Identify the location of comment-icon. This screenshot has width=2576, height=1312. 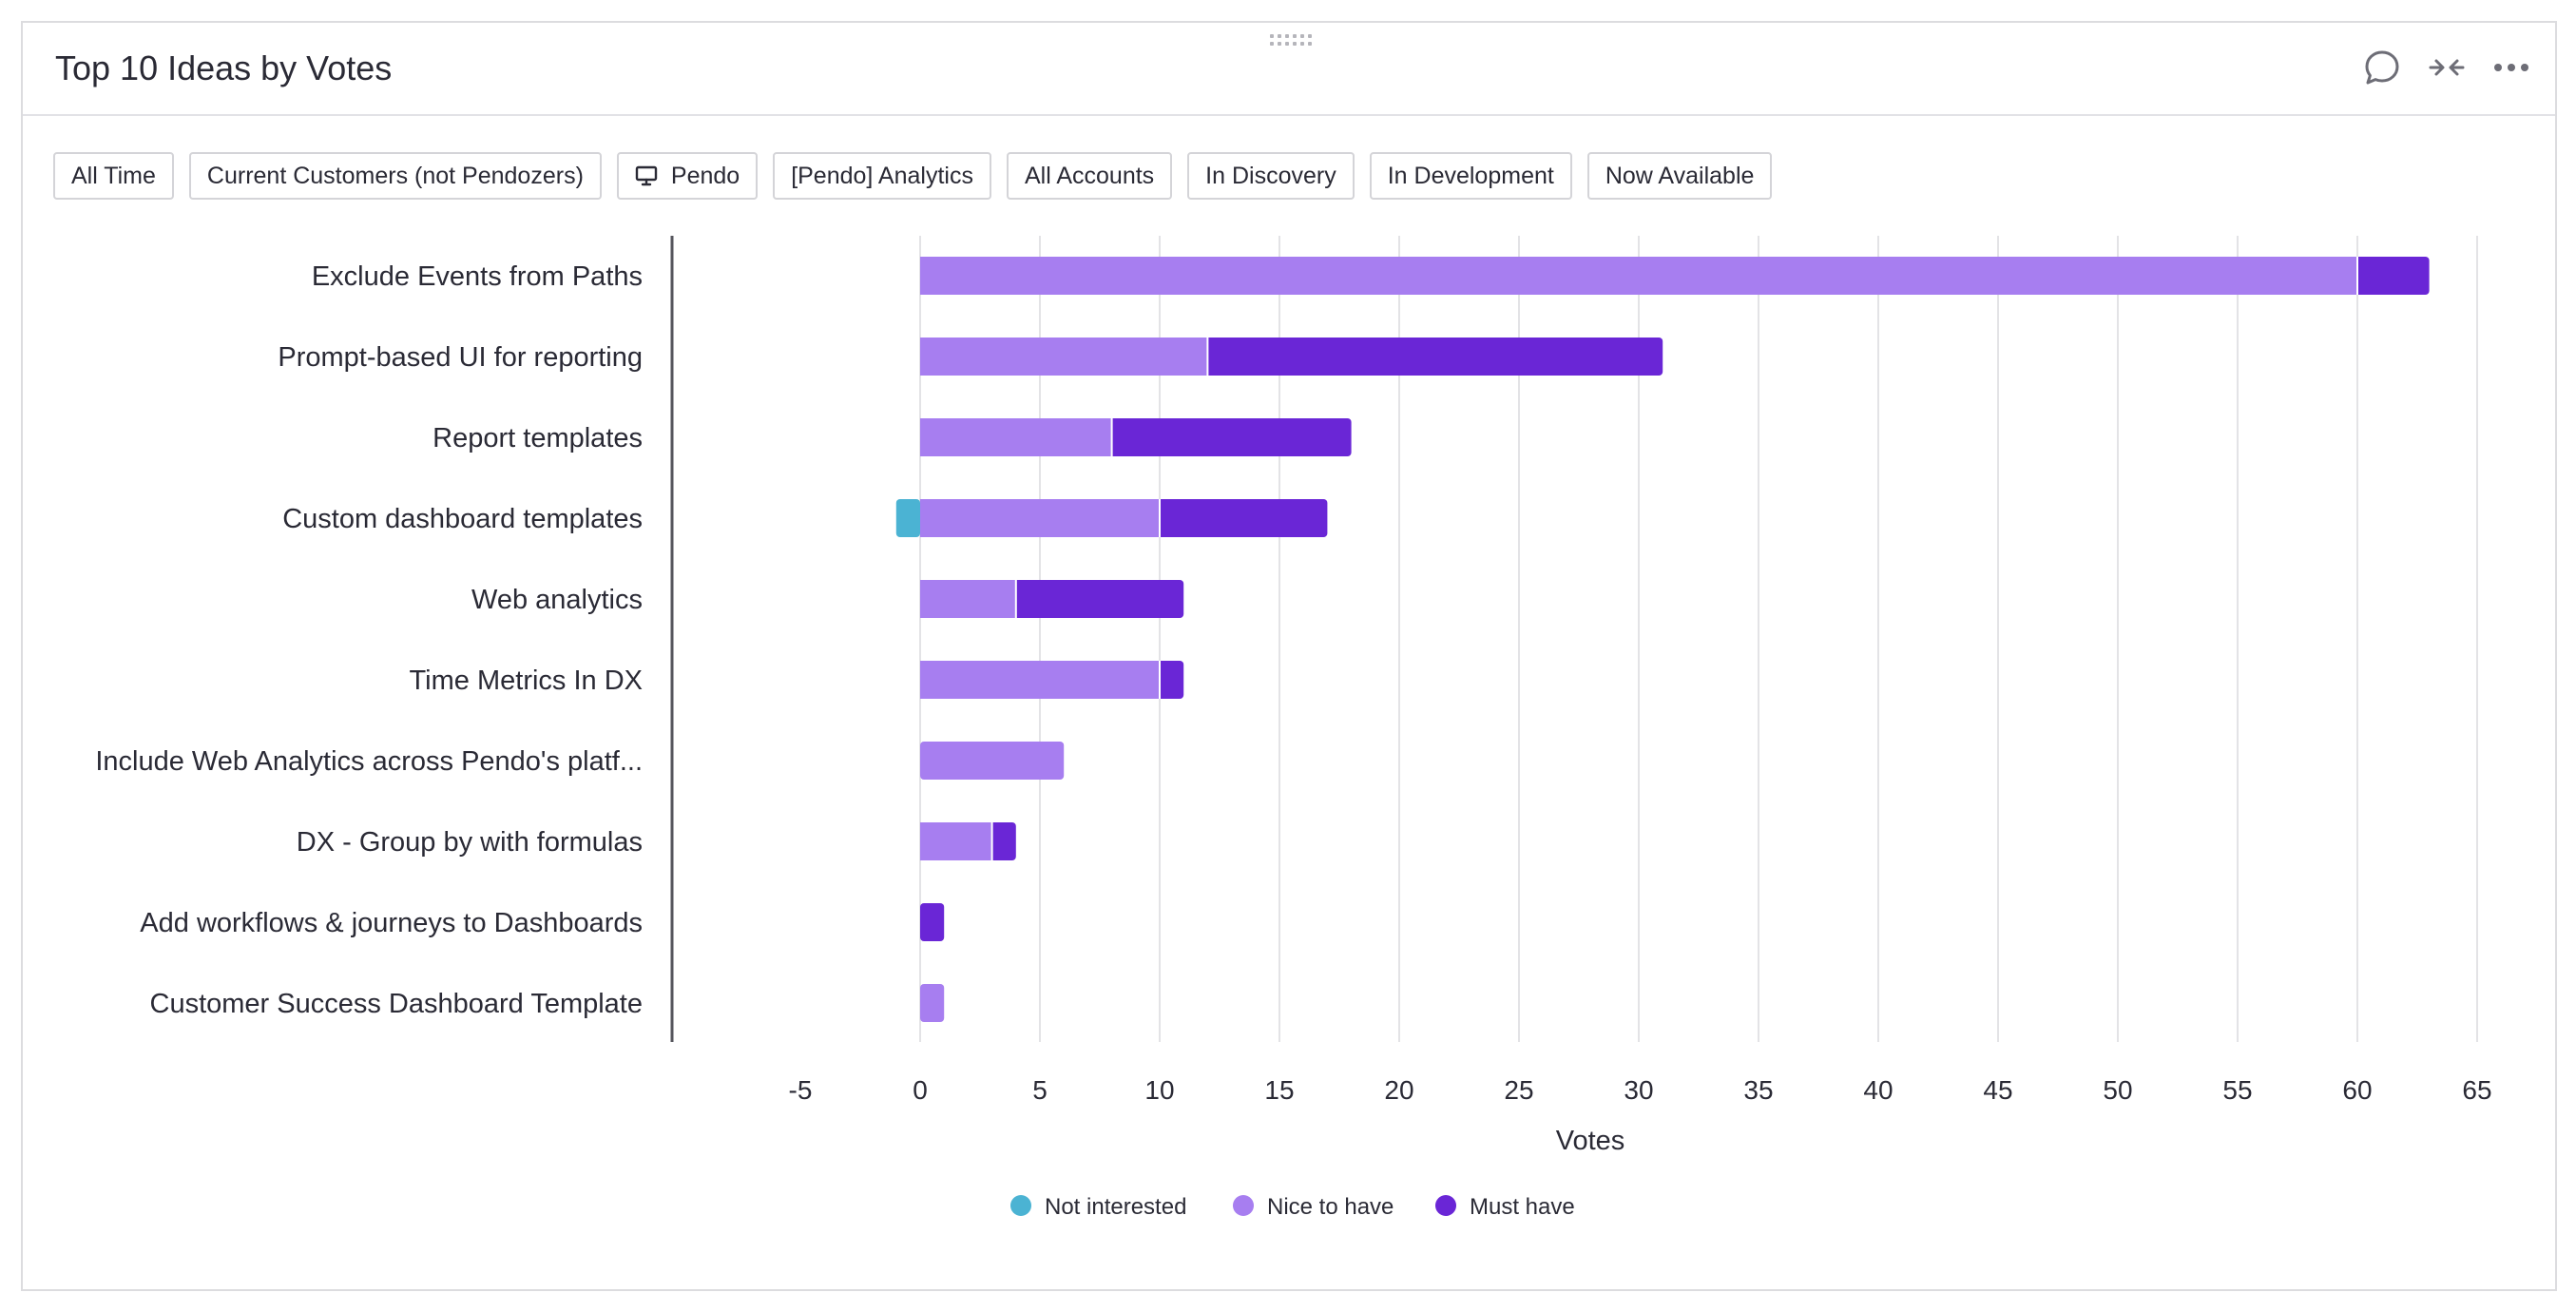
(2382, 67).